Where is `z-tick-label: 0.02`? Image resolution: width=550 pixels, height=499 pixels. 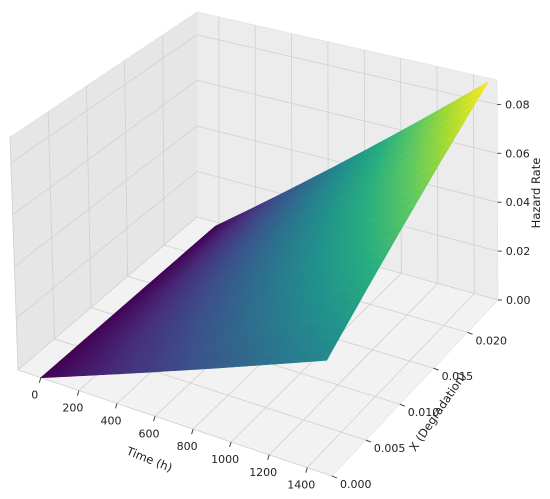 z-tick-label: 0.02 is located at coordinates (518, 251).